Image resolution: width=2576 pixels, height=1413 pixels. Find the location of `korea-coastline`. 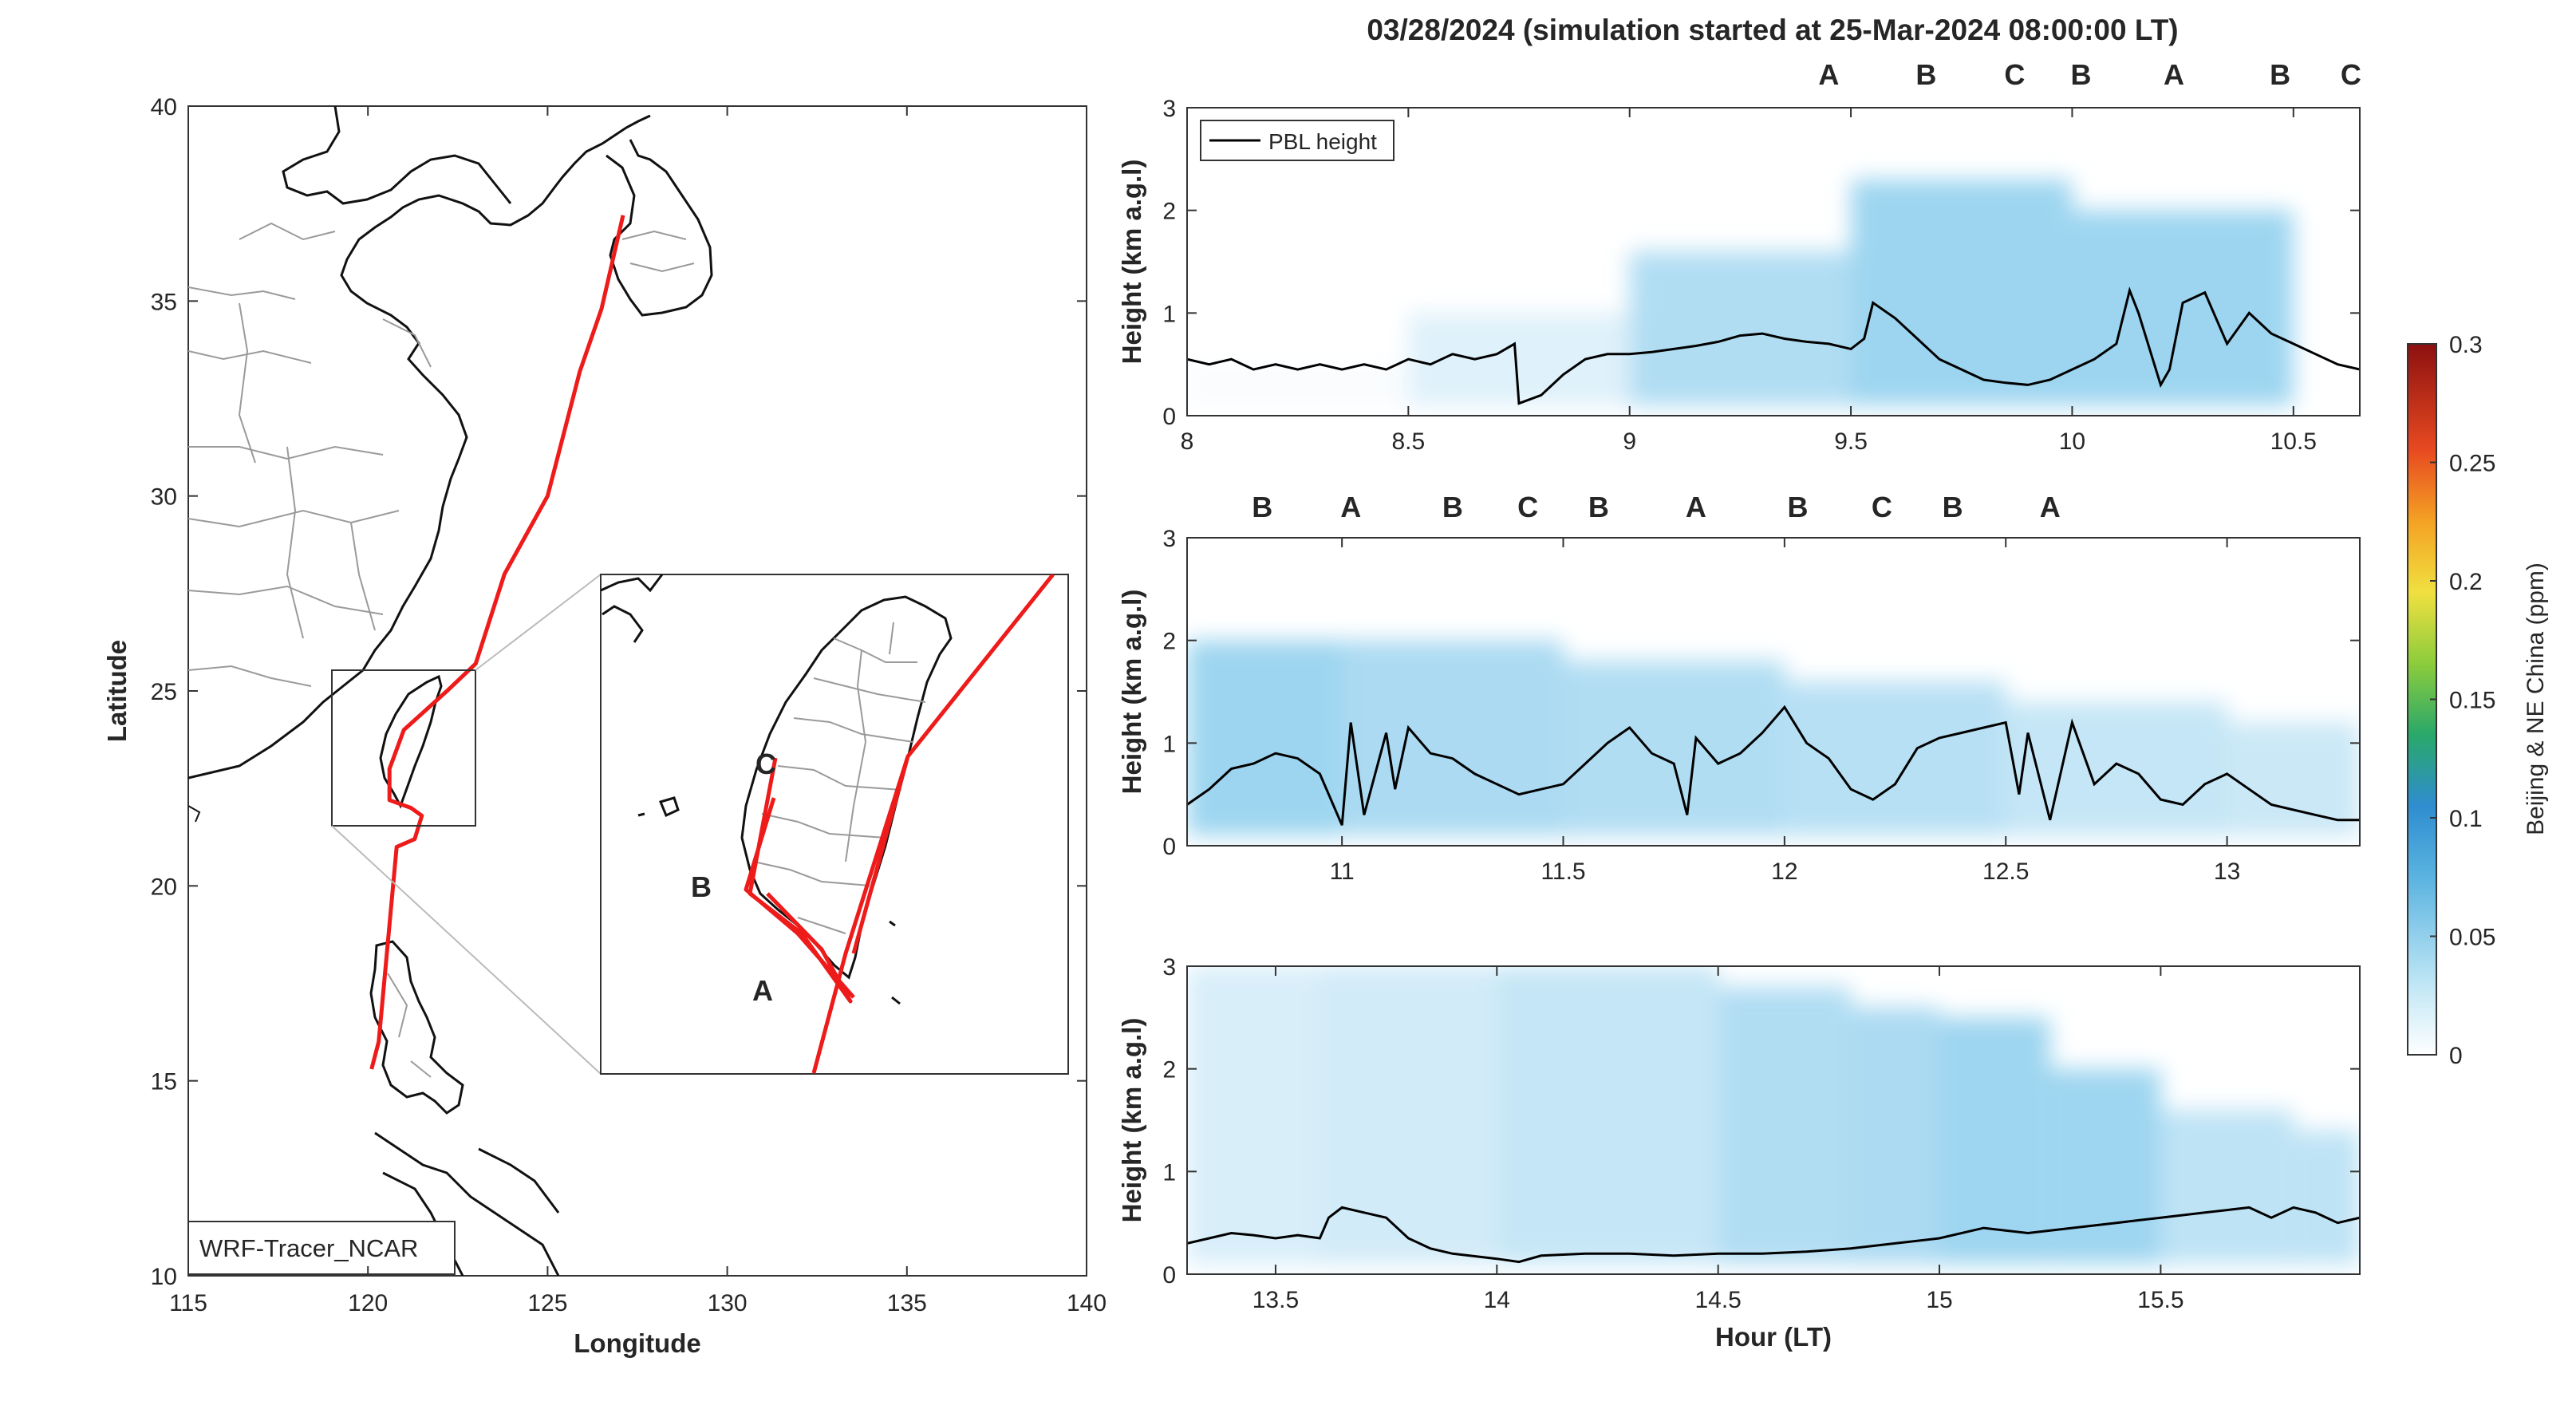

korea-coastline is located at coordinates (660, 228).